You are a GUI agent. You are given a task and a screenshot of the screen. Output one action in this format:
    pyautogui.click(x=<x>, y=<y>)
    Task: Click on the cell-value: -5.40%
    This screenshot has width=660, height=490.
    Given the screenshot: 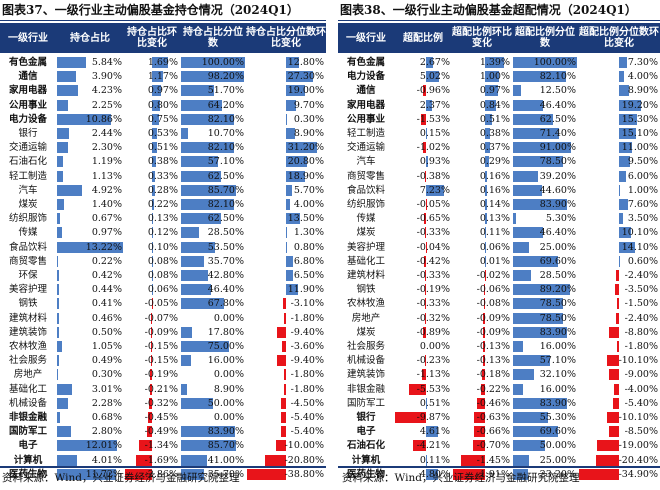 What is the action you would take?
    pyautogui.click(x=307, y=432)
    